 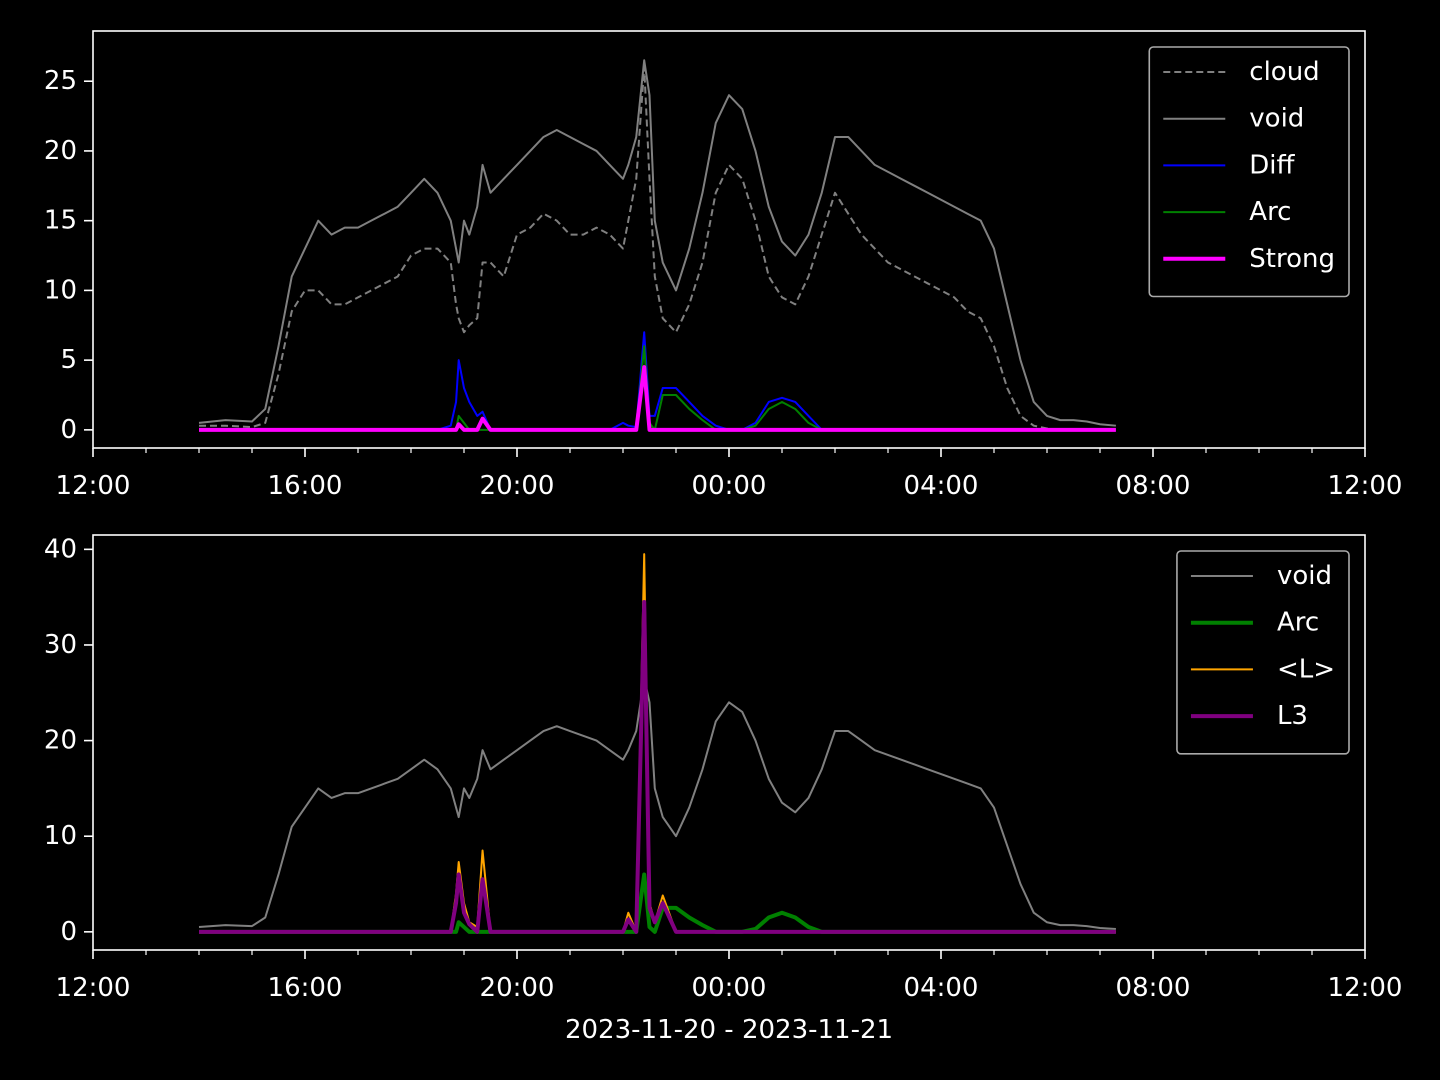 What do you see at coordinates (657, 398) in the screenshot?
I see `series-line` at bounding box center [657, 398].